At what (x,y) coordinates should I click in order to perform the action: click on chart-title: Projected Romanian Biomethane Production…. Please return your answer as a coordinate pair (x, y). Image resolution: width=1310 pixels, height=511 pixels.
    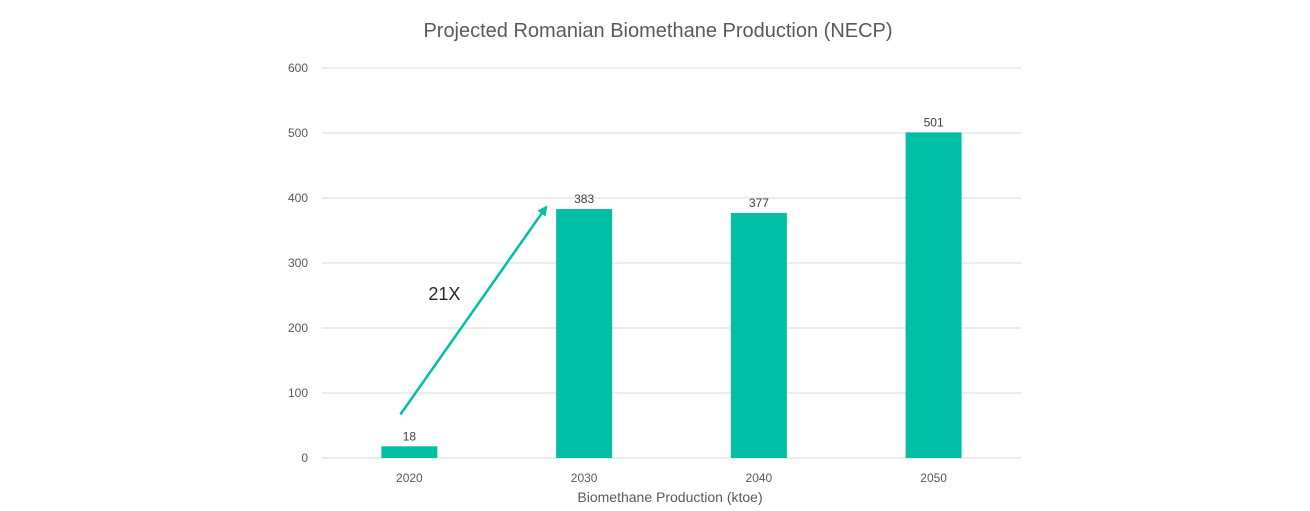
    Looking at the image, I should click on (657, 31).